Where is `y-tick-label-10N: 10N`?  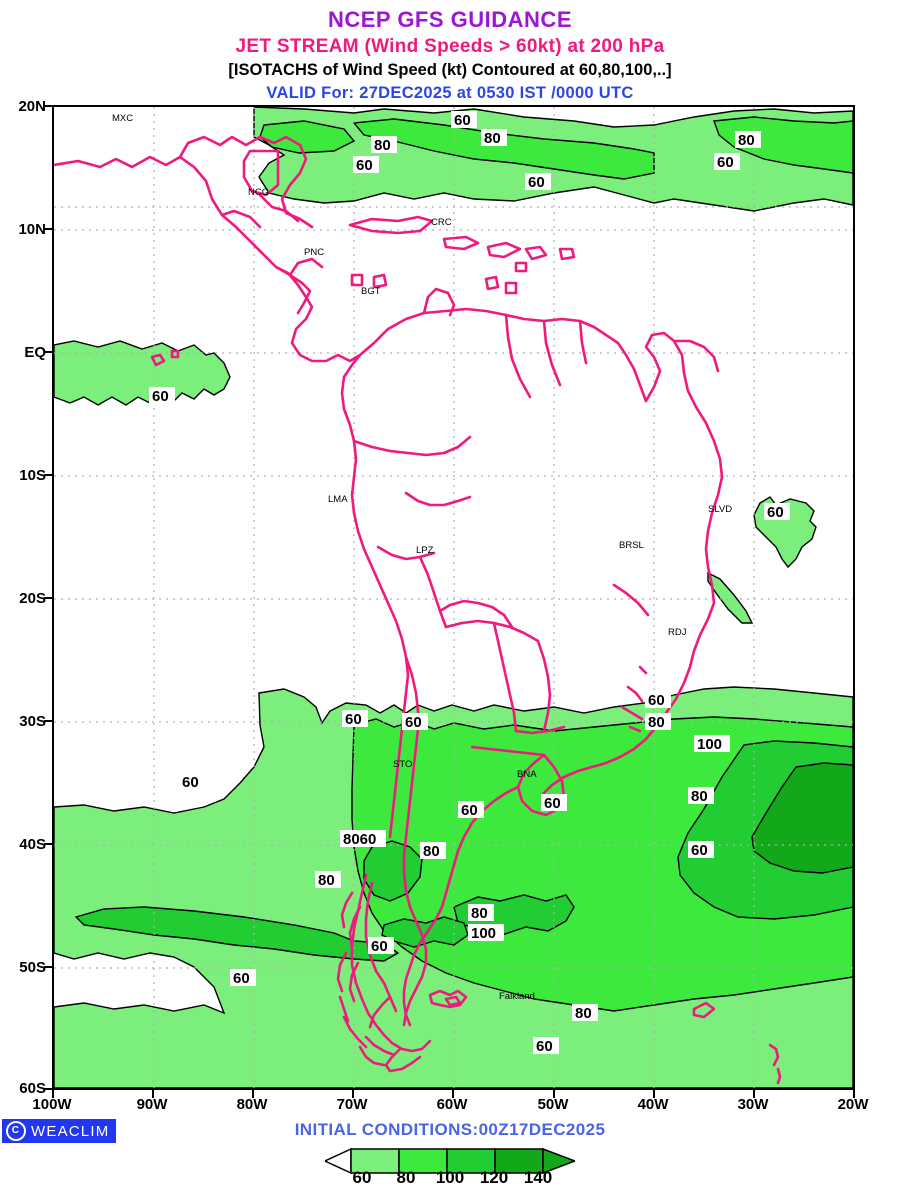 y-tick-label-10N: 10N is located at coordinates (32, 229).